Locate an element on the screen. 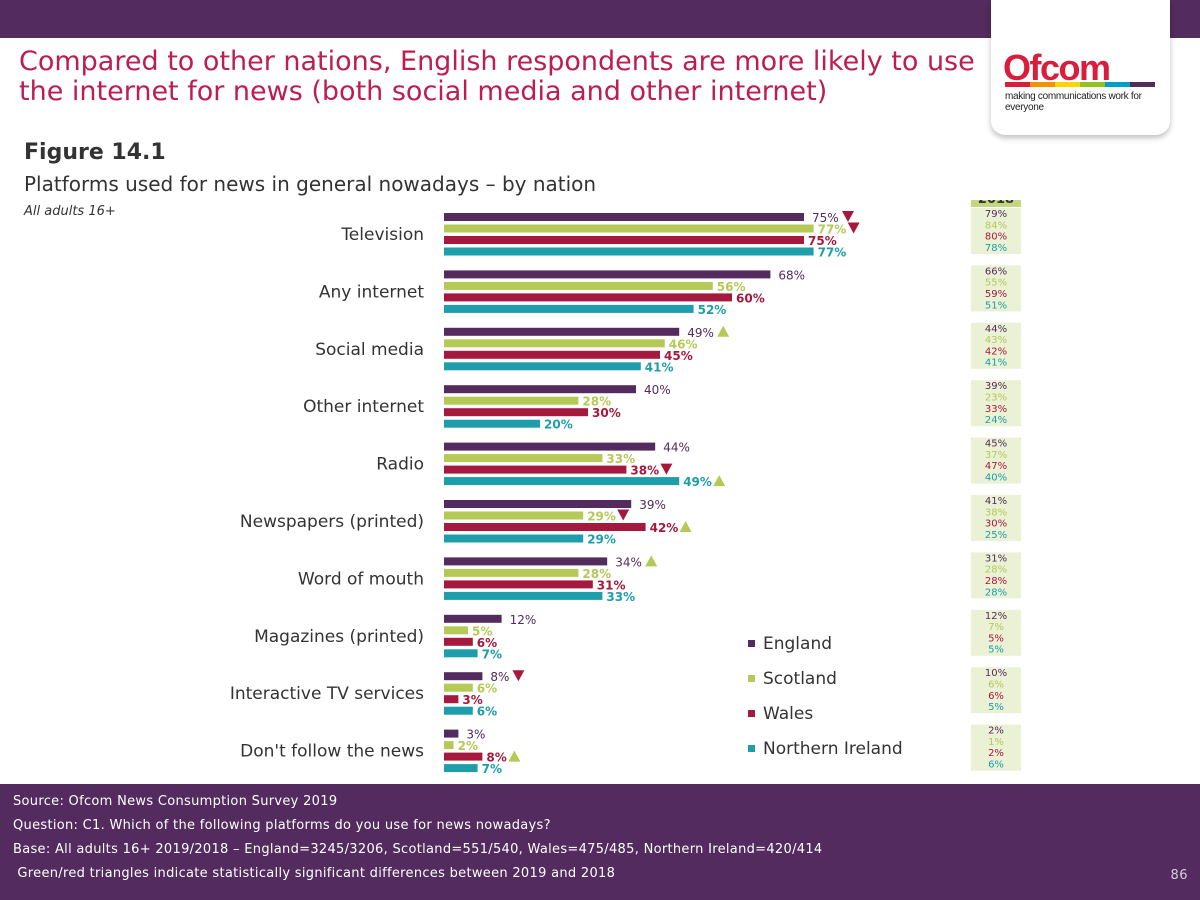  table-2018-value: 25% is located at coordinates (996, 535).